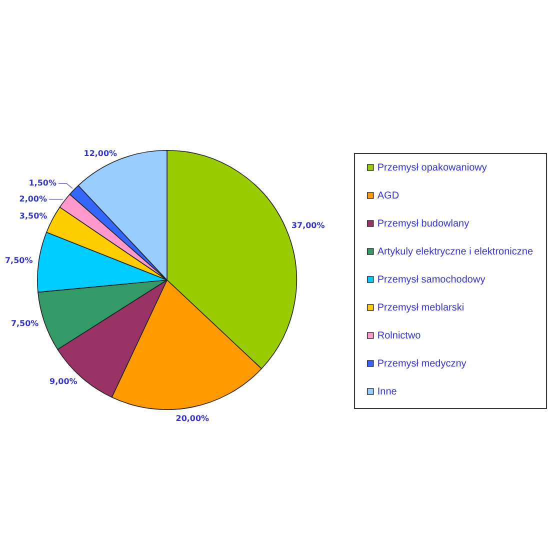 This screenshot has width=556, height=556. I want to click on legend-label: Inne, so click(387, 392).